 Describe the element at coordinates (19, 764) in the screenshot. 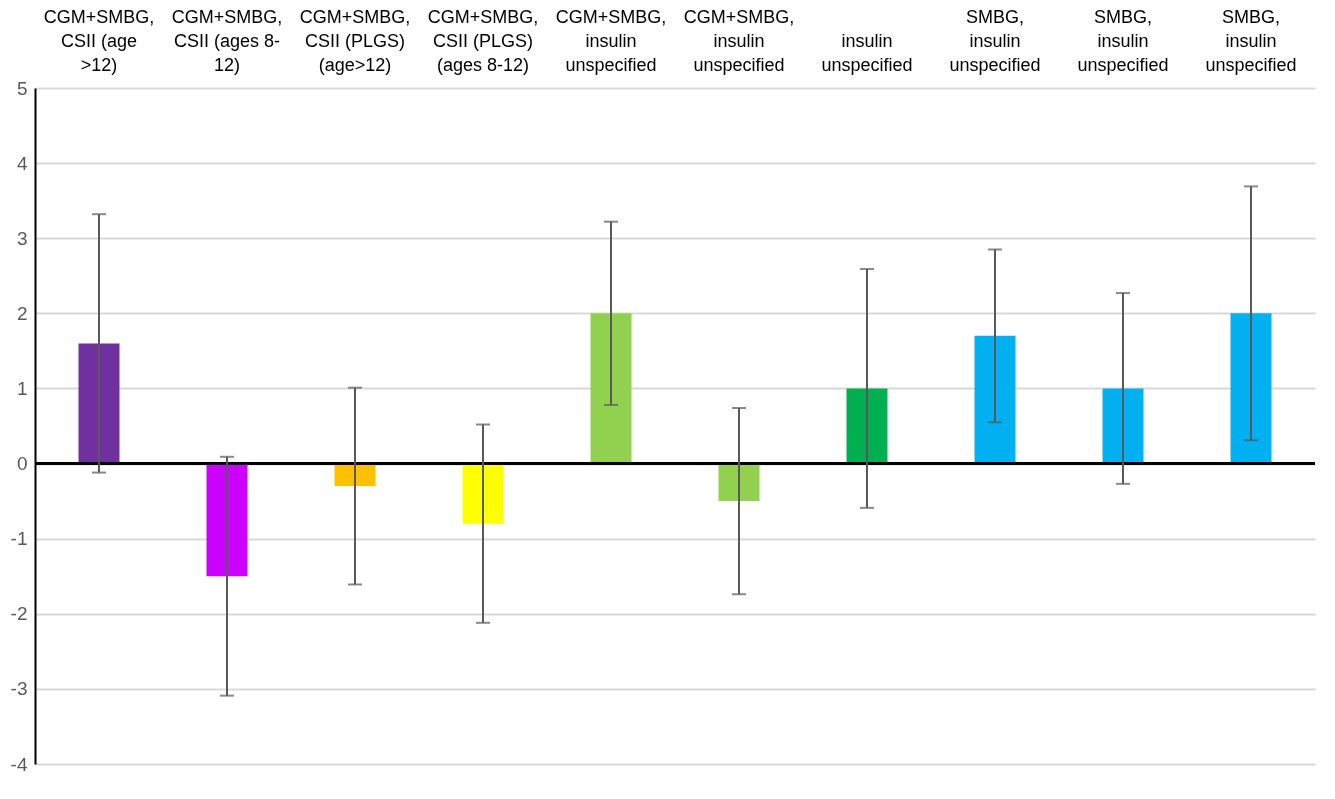

I see `y-tick-label: -4` at that location.